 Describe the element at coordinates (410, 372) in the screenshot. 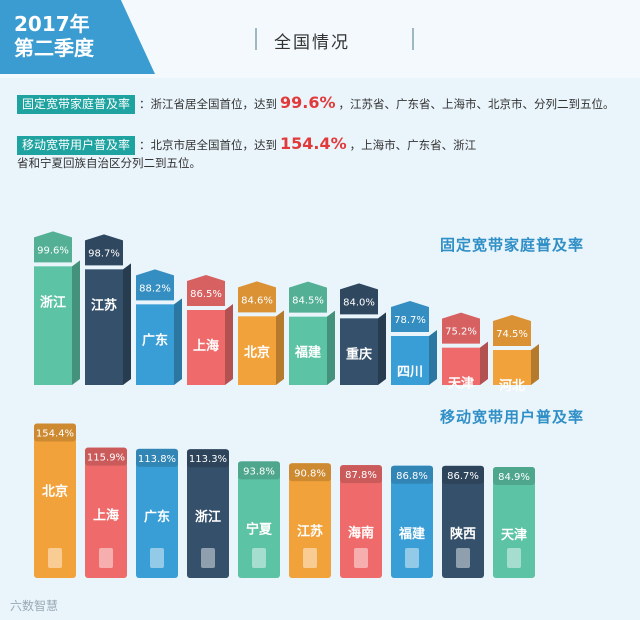

I see `fixed-bar-category-label: 四川` at that location.